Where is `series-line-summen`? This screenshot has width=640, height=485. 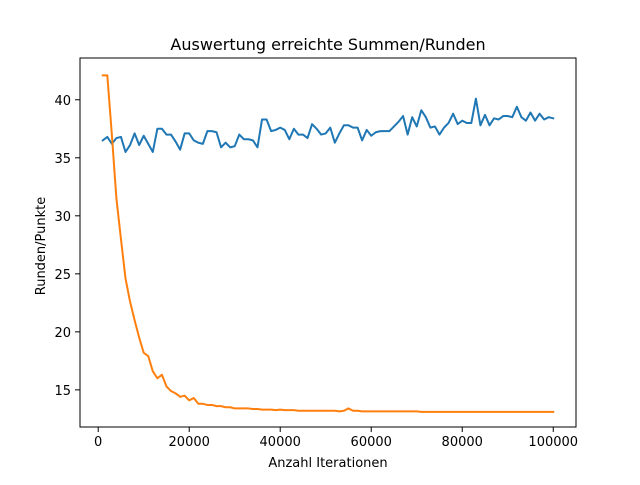 series-line-summen is located at coordinates (328, 125).